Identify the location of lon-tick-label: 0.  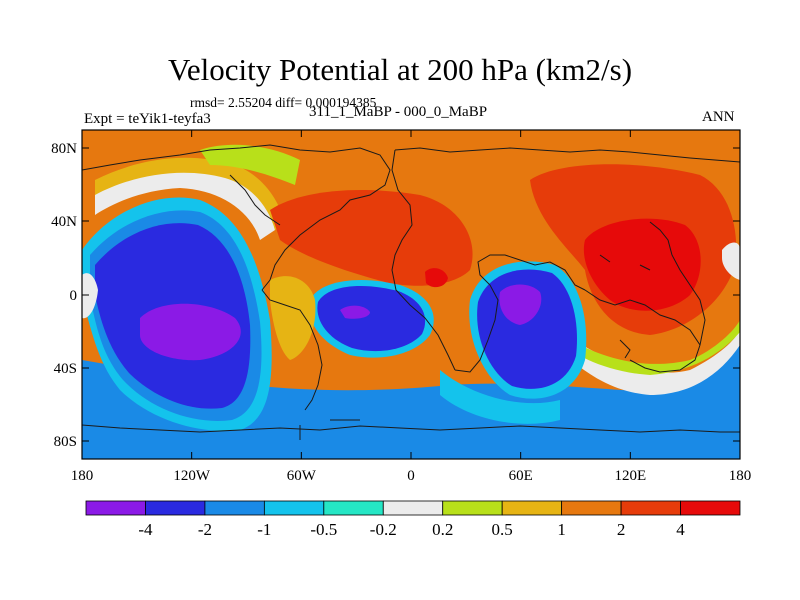
(411, 476).